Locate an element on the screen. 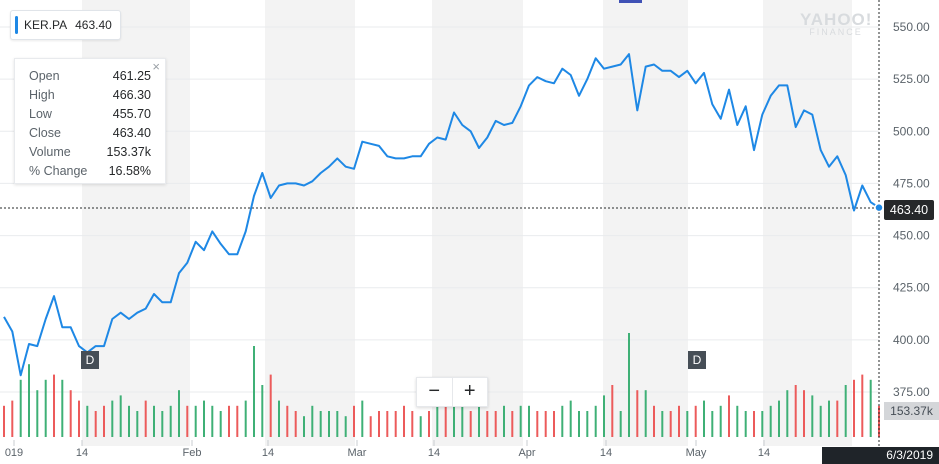  tooltip-label: Open is located at coordinates (44, 76).